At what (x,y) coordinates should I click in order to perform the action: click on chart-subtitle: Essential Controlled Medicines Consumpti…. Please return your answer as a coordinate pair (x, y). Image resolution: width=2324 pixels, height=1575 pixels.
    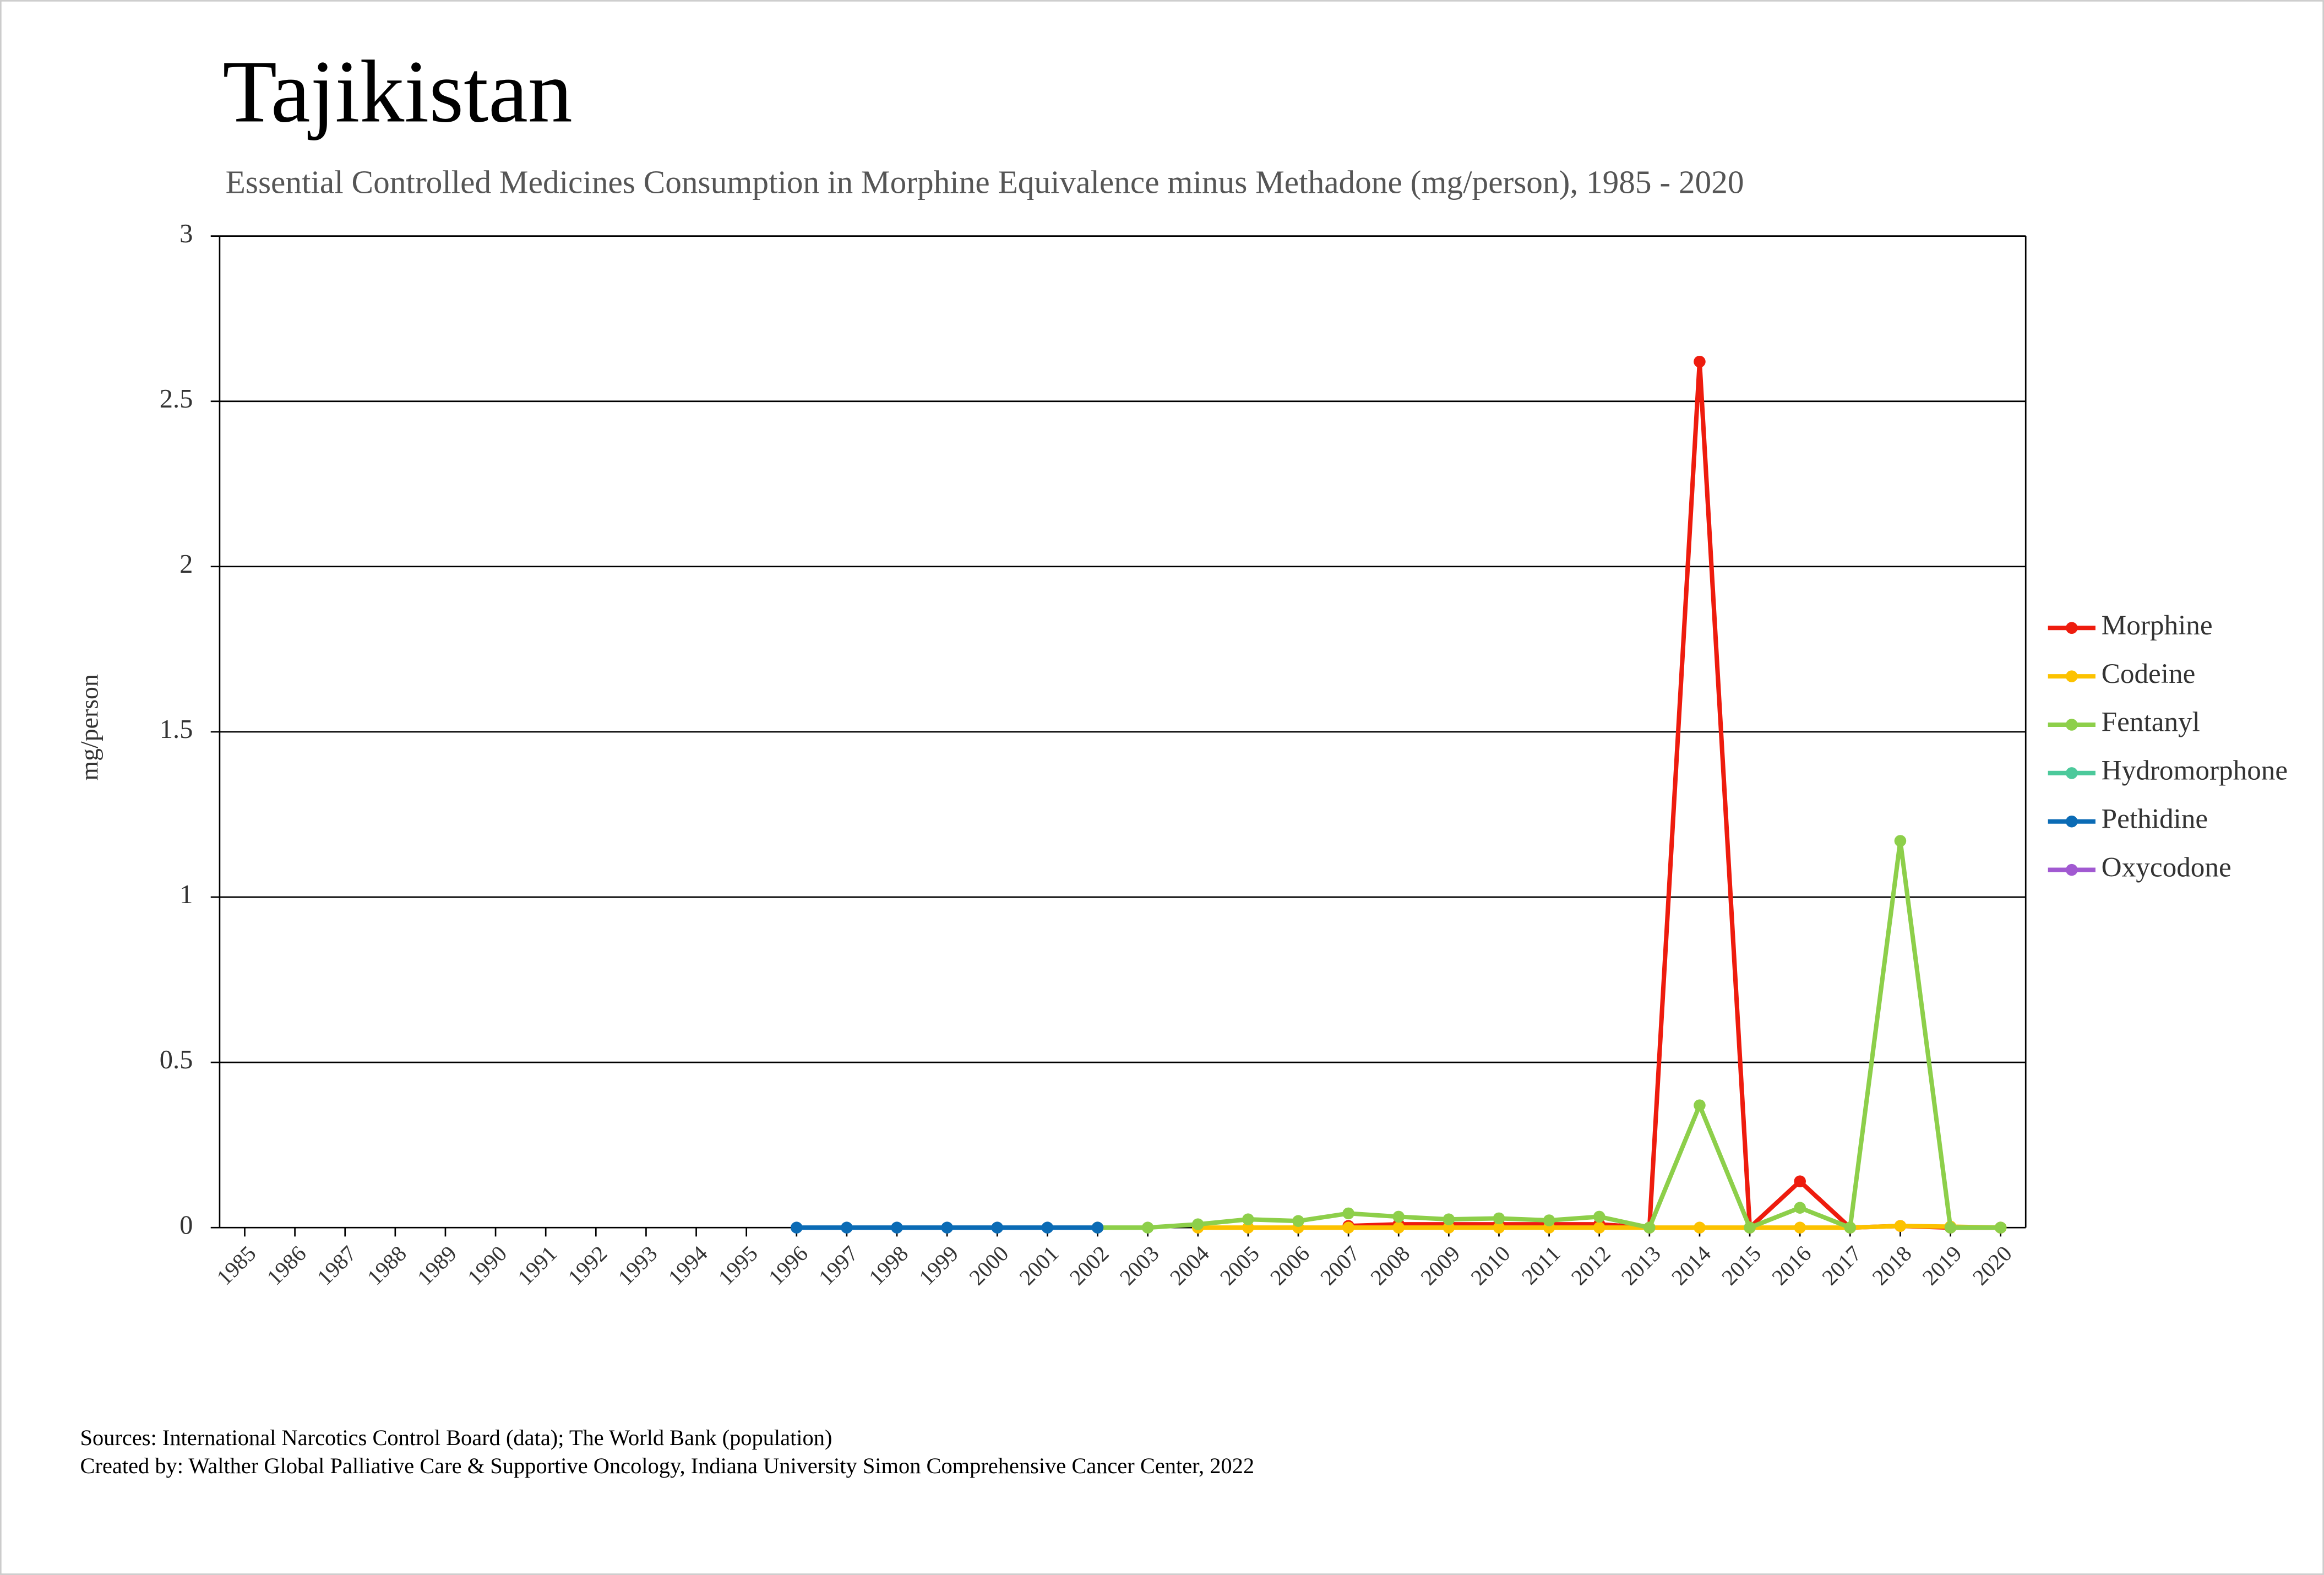
    Looking at the image, I should click on (985, 182).